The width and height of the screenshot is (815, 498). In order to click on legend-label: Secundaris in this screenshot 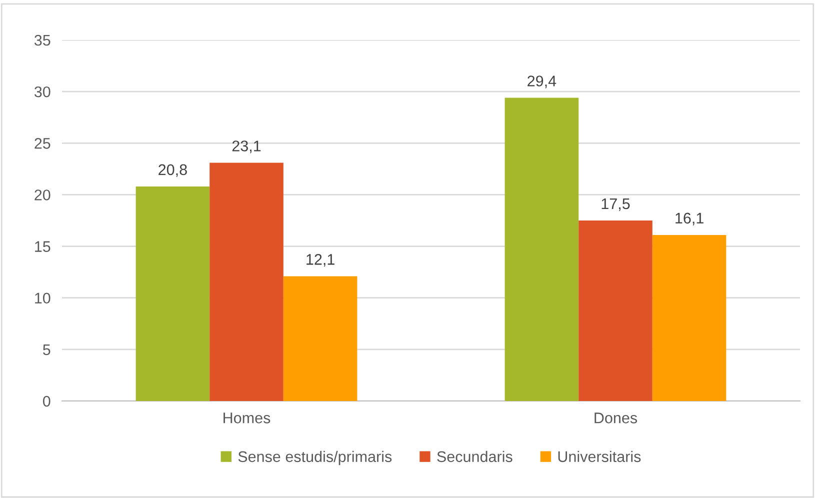, I will do `click(474, 456)`.